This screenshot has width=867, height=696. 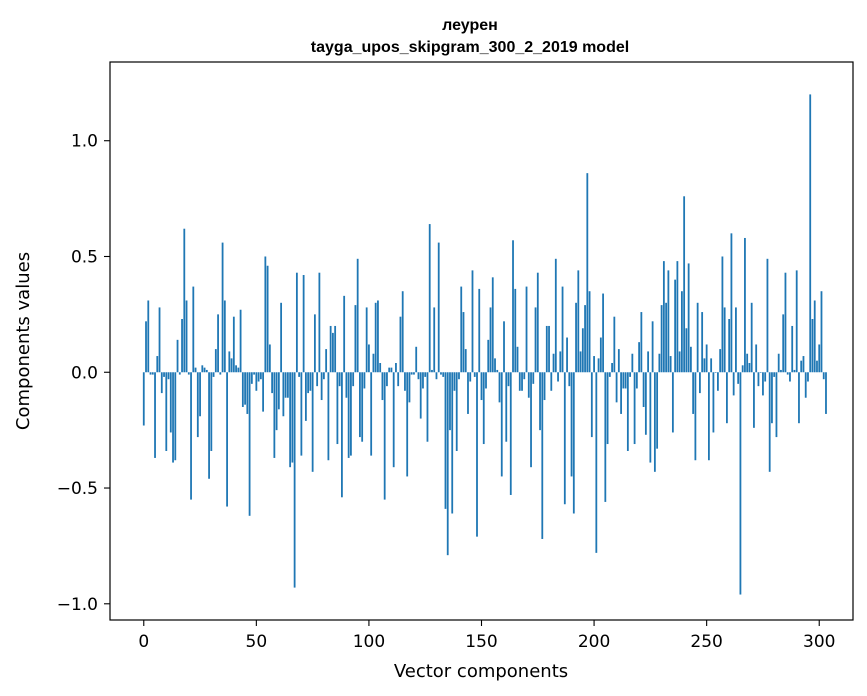 What do you see at coordinates (706, 642) in the screenshot?
I see `x-tick-label: 250` at bounding box center [706, 642].